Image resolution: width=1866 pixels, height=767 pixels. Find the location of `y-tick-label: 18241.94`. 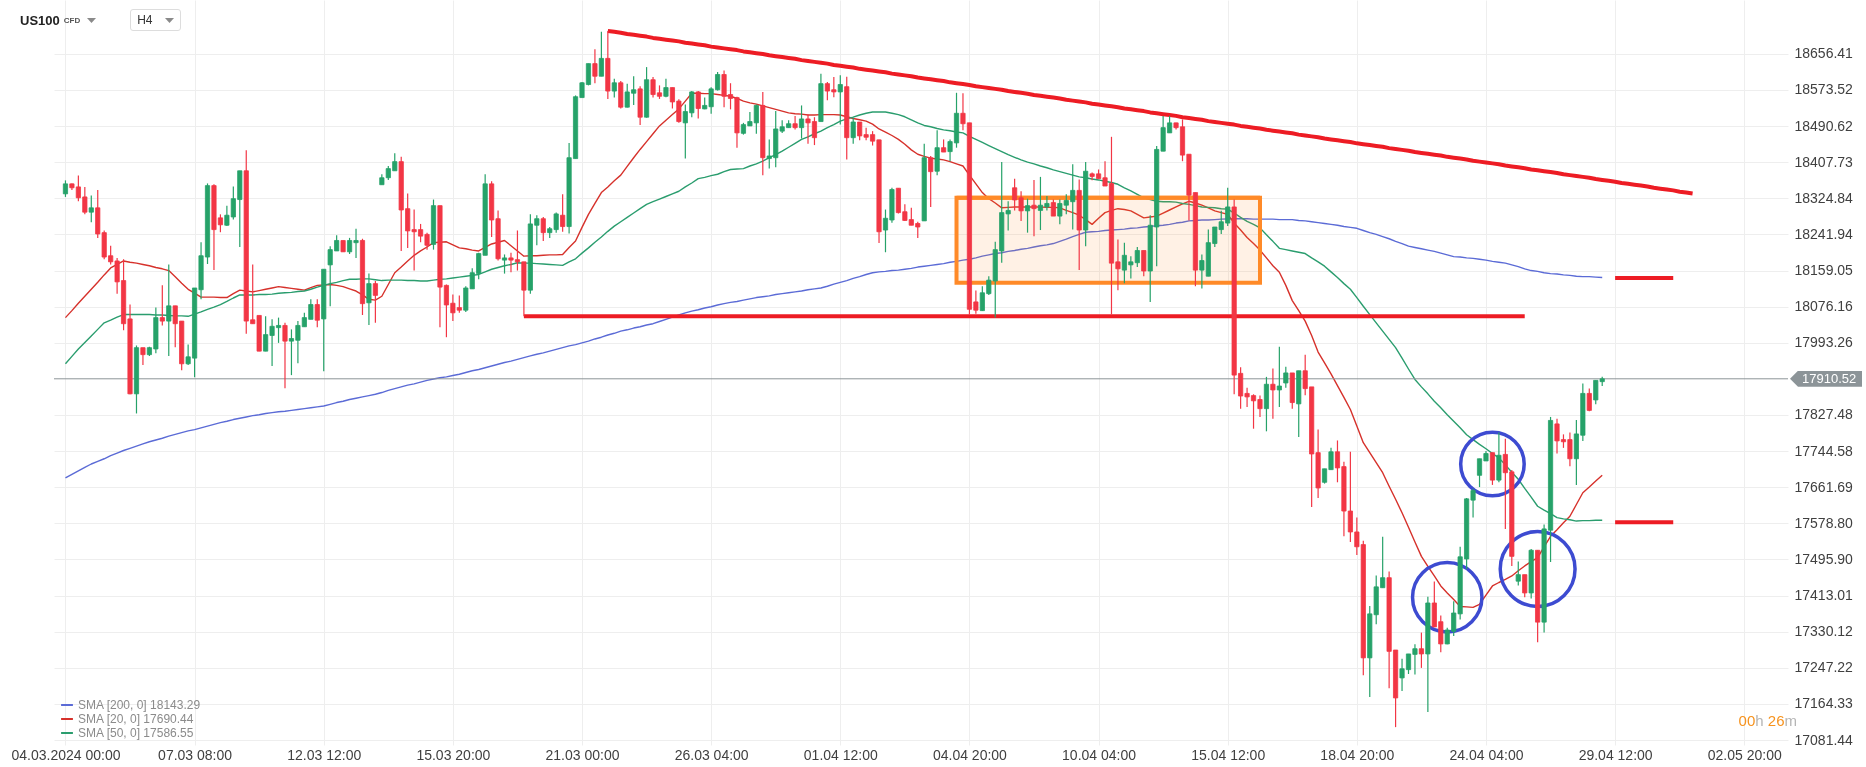

y-tick-label: 18241.94 is located at coordinates (1824, 233).